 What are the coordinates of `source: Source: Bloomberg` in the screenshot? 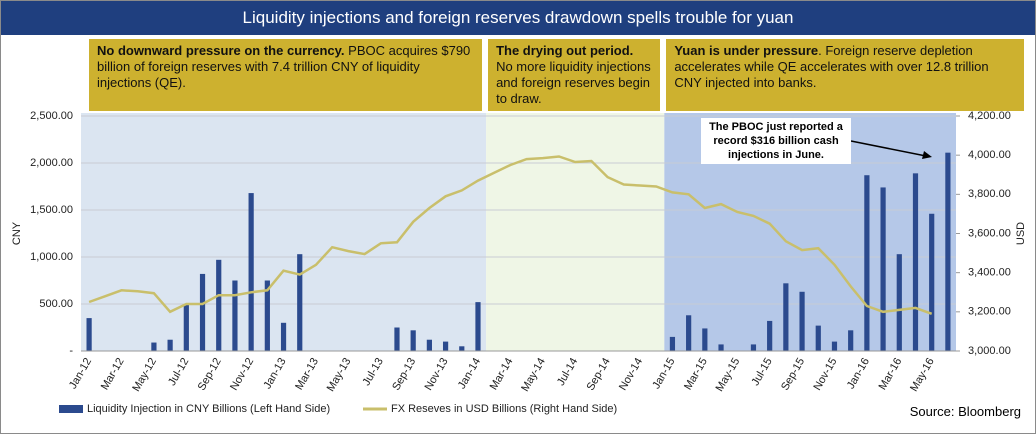 It's located at (965, 411).